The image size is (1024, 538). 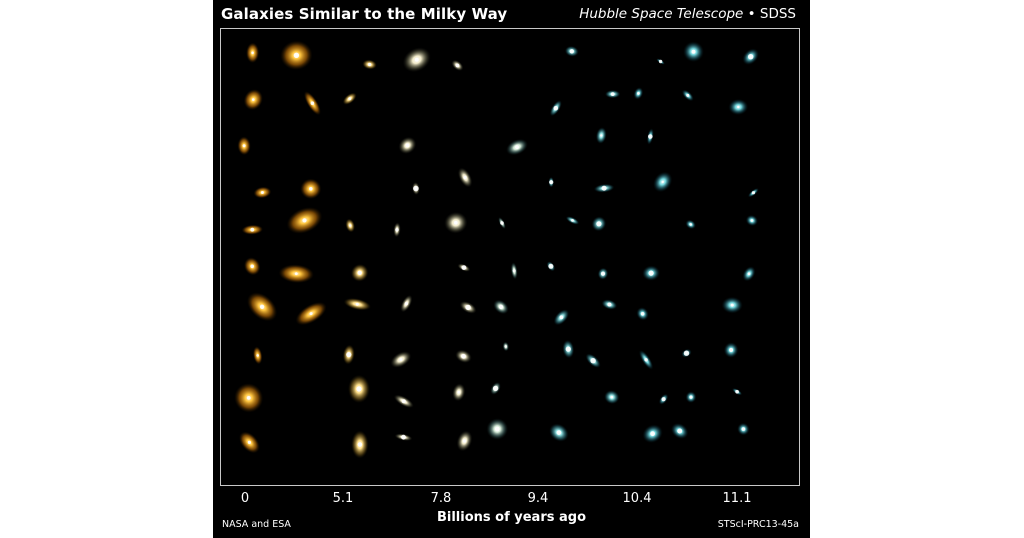 What do you see at coordinates (441, 498) in the screenshot?
I see `x-tick-label: 7.8` at bounding box center [441, 498].